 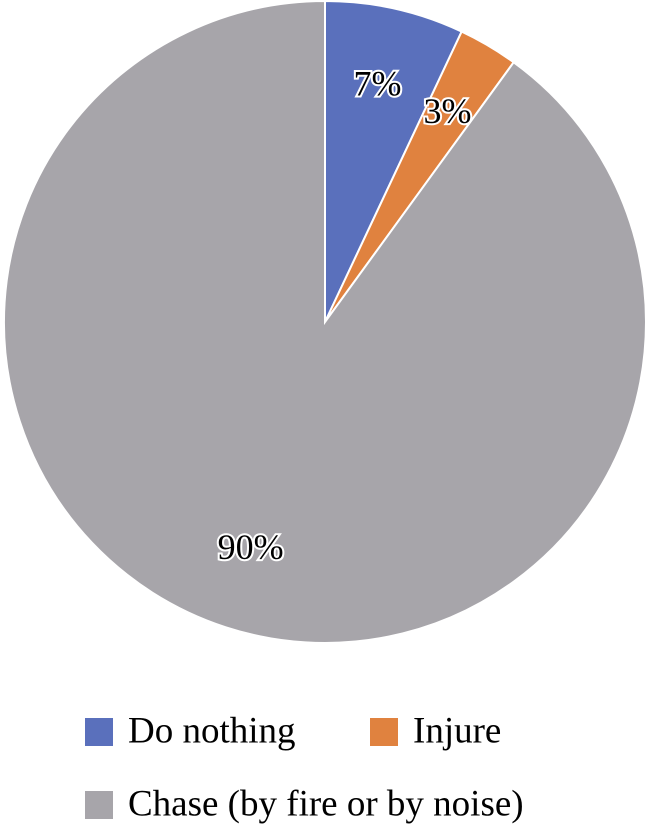 I want to click on data-label: 3%, so click(x=448, y=111).